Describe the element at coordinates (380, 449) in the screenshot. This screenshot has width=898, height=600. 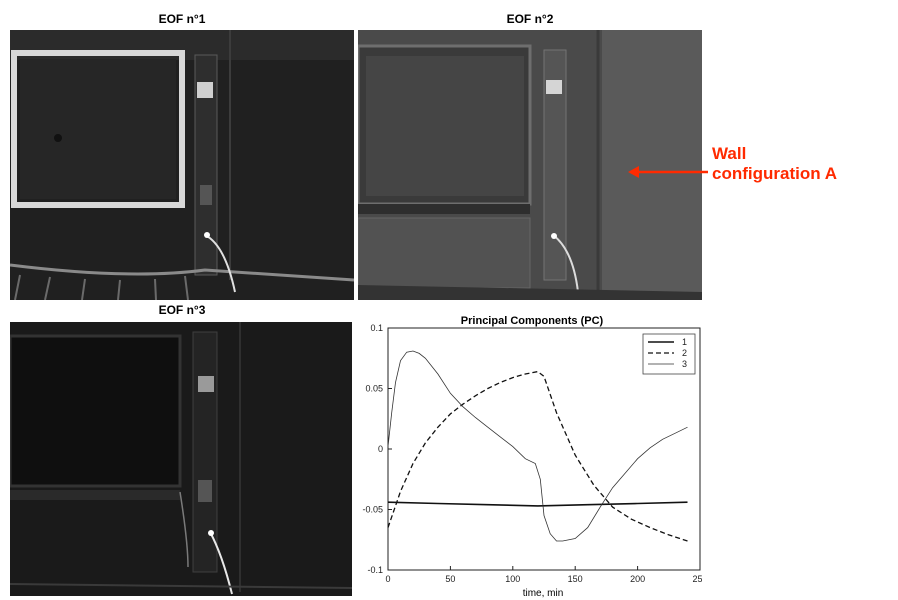
I see `y-tick-label: 0` at that location.